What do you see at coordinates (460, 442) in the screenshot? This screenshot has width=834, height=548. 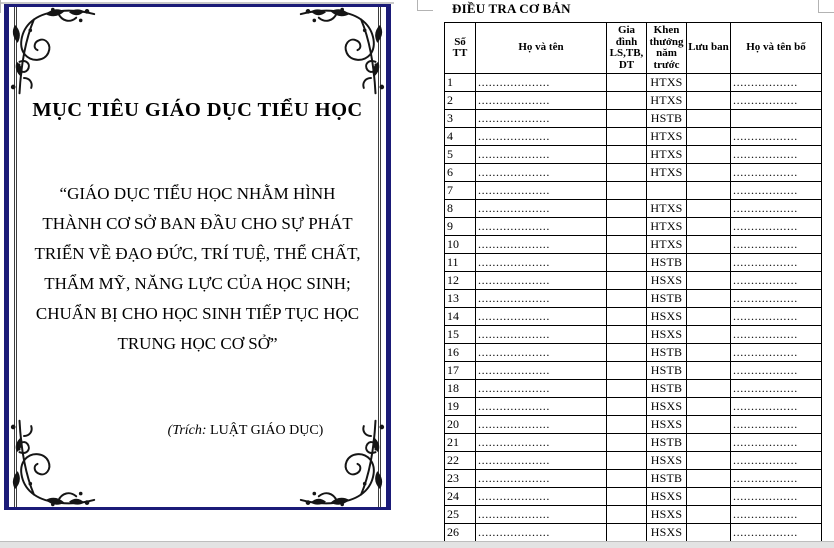 I see `cell-stt: 21` at bounding box center [460, 442].